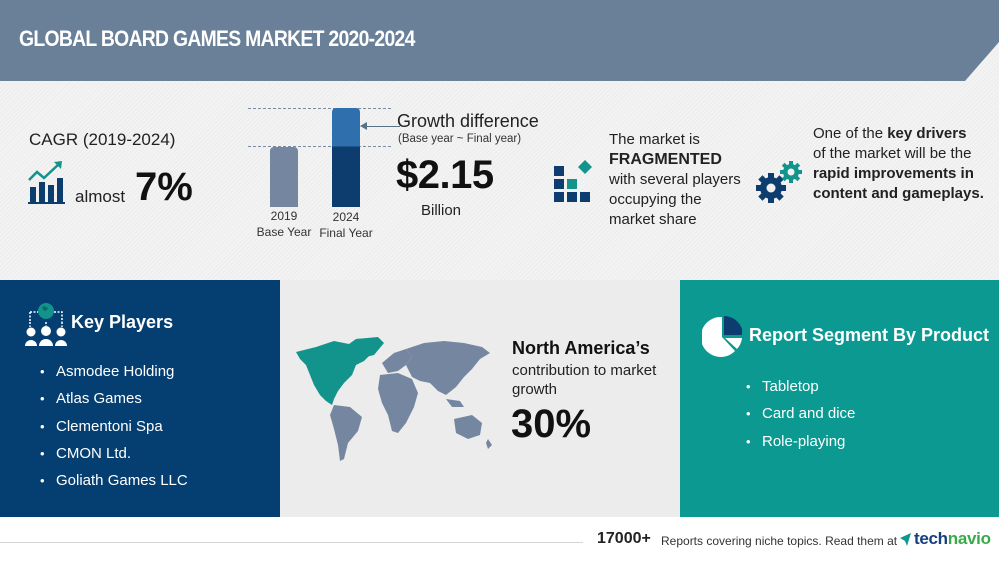 The width and height of the screenshot is (999, 562). I want to click on growth-unit: Billion, so click(441, 210).